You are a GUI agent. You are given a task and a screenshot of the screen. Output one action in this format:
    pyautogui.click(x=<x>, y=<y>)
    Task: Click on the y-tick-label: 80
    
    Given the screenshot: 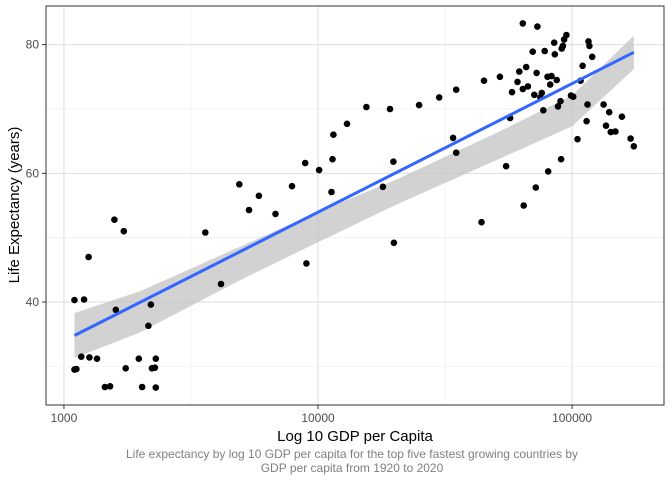 What is the action you would take?
    pyautogui.click(x=33, y=45)
    